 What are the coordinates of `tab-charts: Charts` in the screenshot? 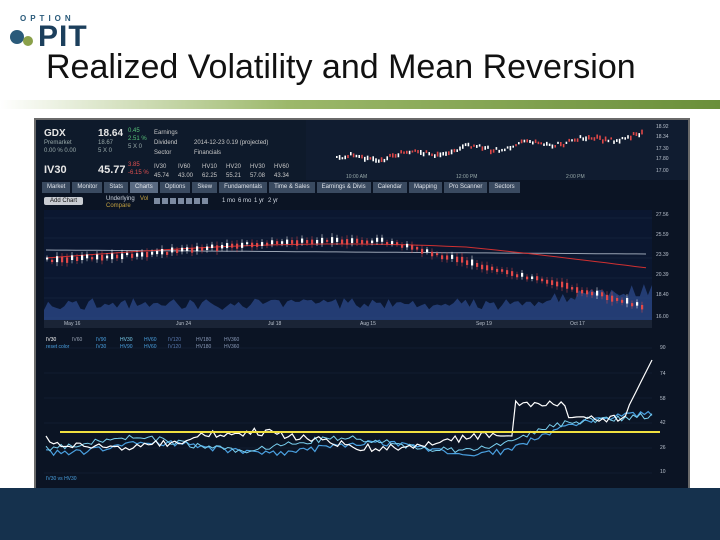 It's located at (144, 187).